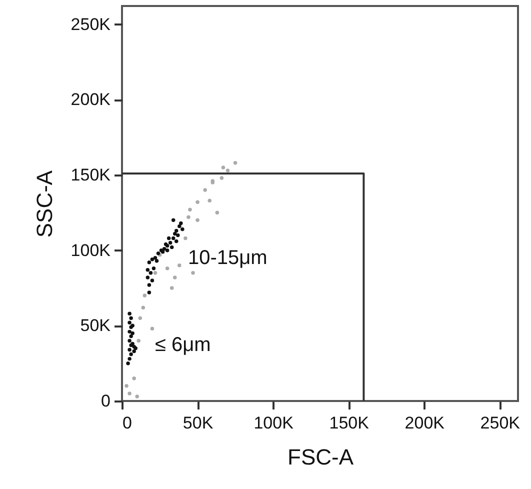  What do you see at coordinates (321, 457) in the screenshot?
I see `x-axis-title: FSC-A` at bounding box center [321, 457].